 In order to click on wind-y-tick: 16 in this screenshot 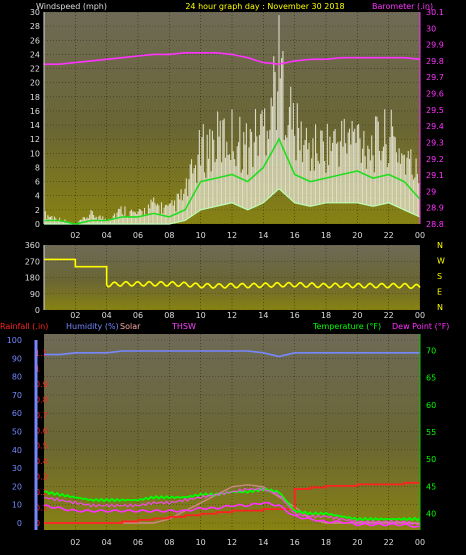, I will do `click(35, 111)`.